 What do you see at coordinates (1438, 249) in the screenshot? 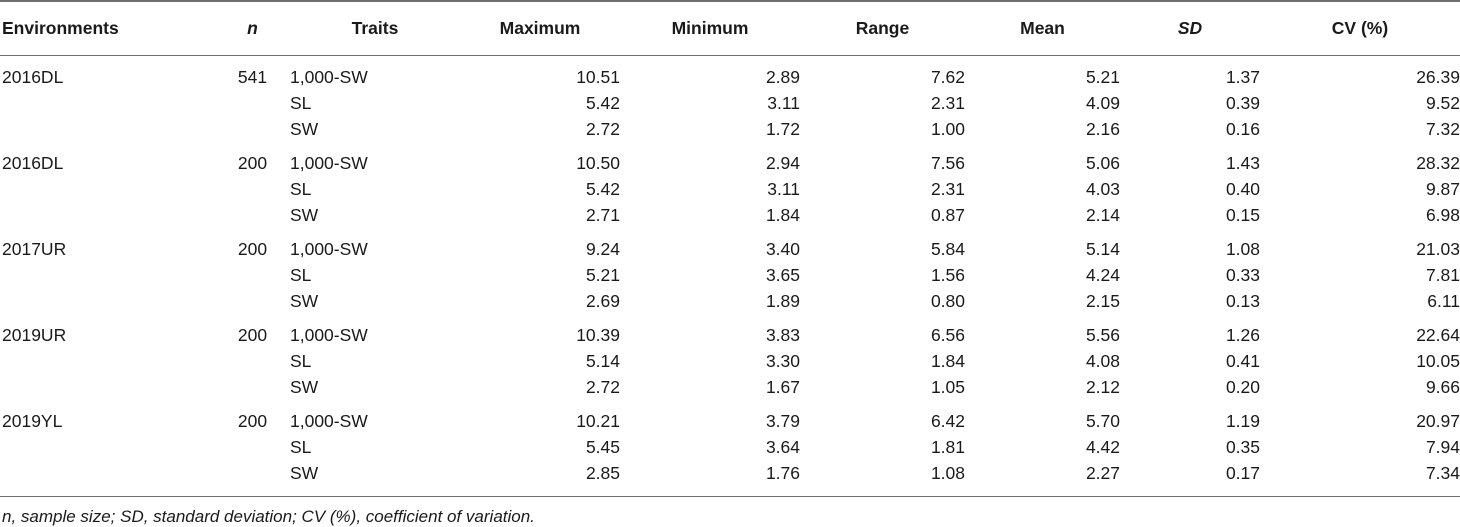
I see `cell-cv: 21.03` at bounding box center [1438, 249].